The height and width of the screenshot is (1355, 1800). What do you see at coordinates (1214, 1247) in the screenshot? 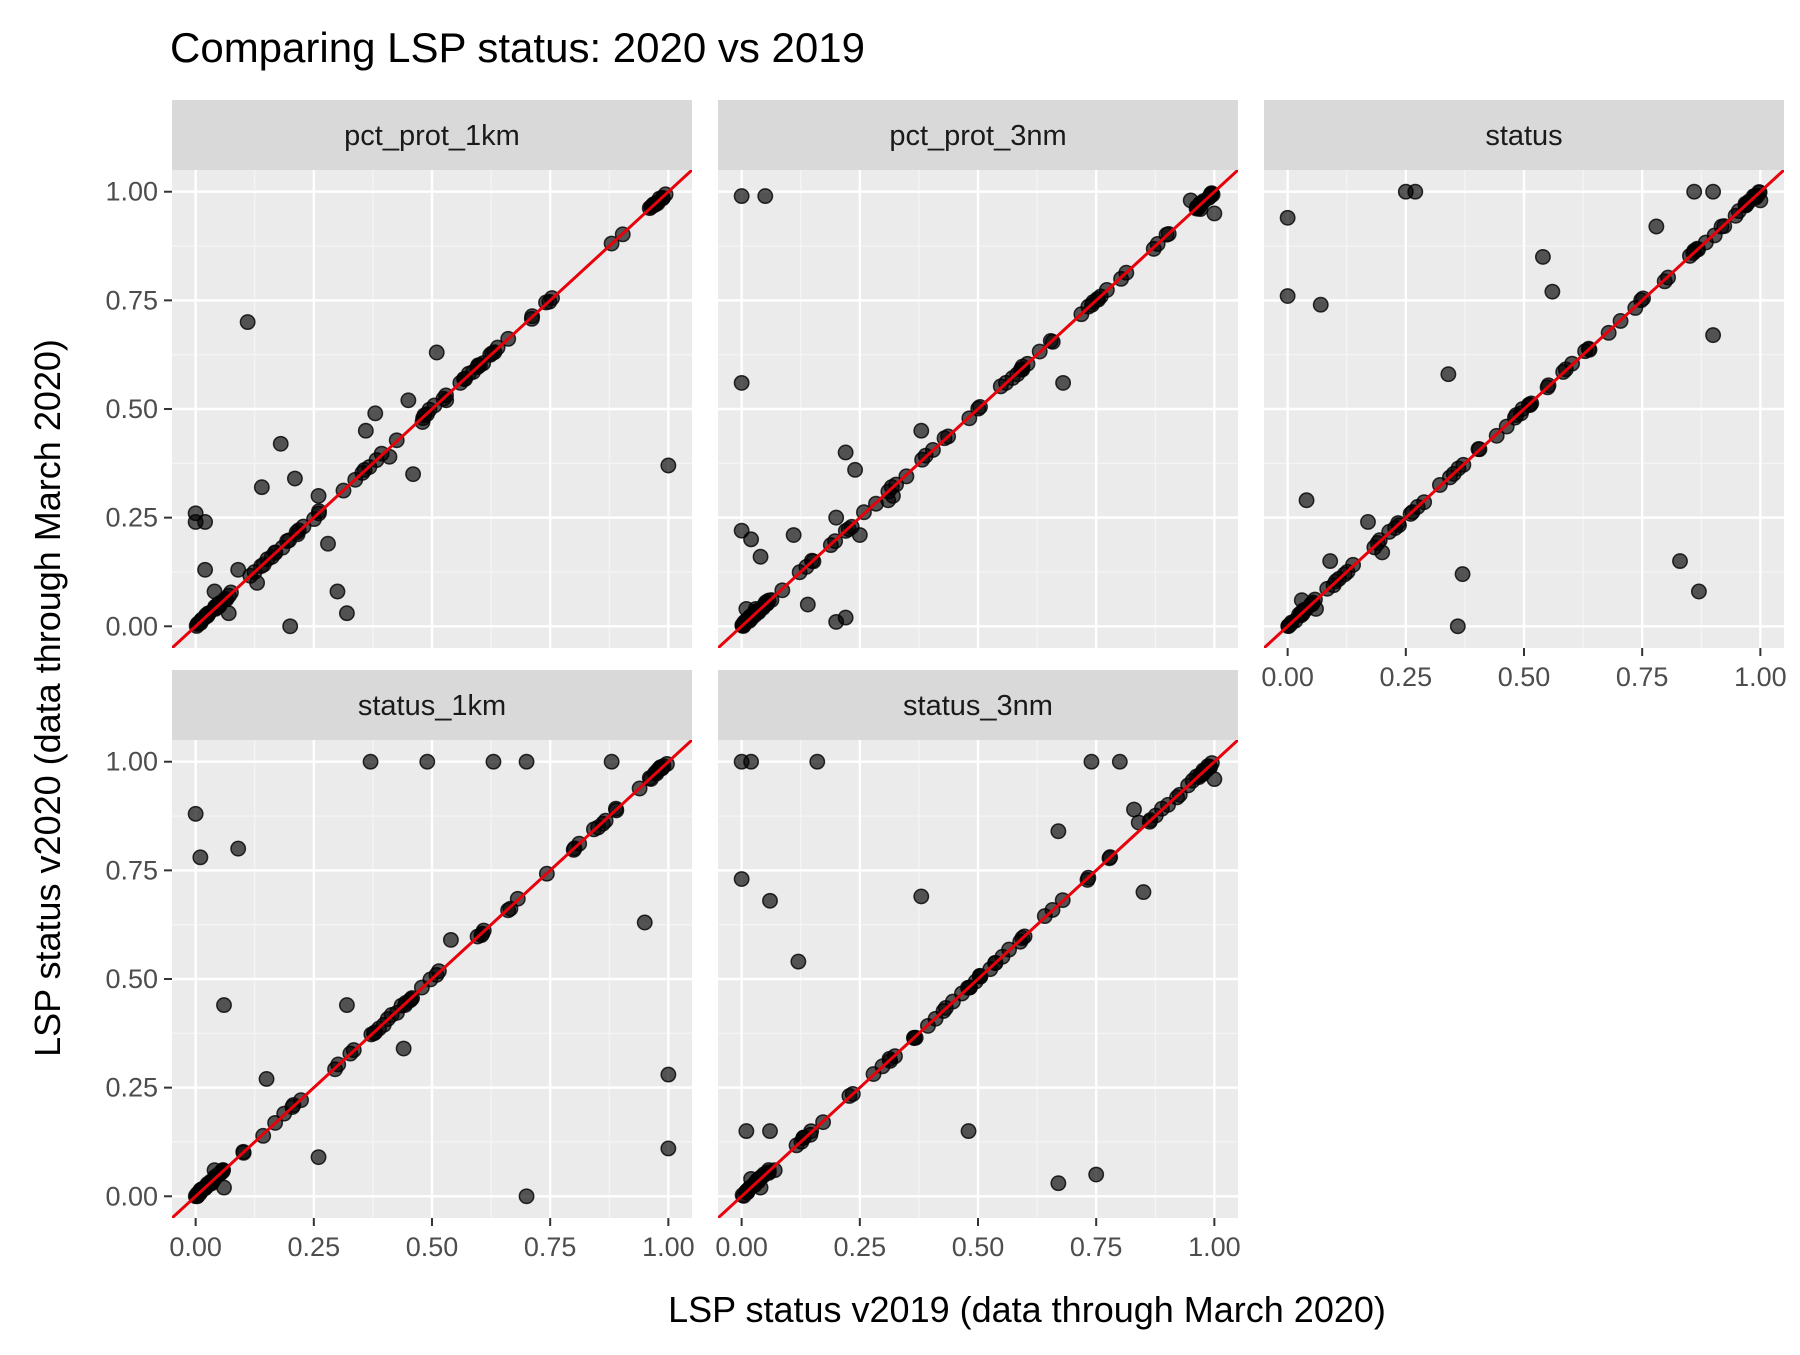
I see `x-tick-label: 1.00` at bounding box center [1214, 1247].